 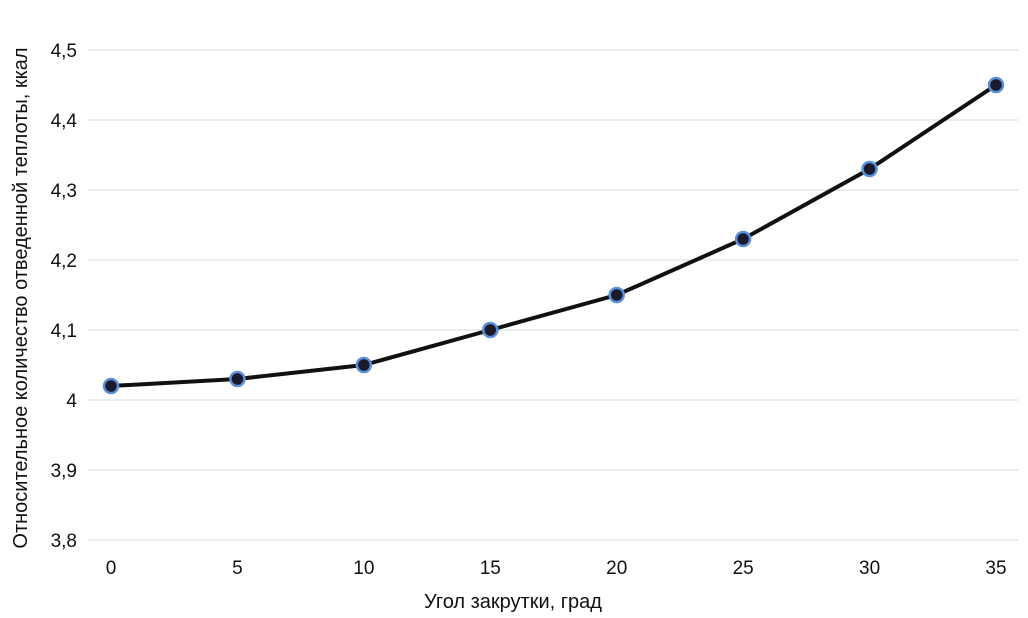 I want to click on y-tick-label: 4, so click(x=71, y=401).